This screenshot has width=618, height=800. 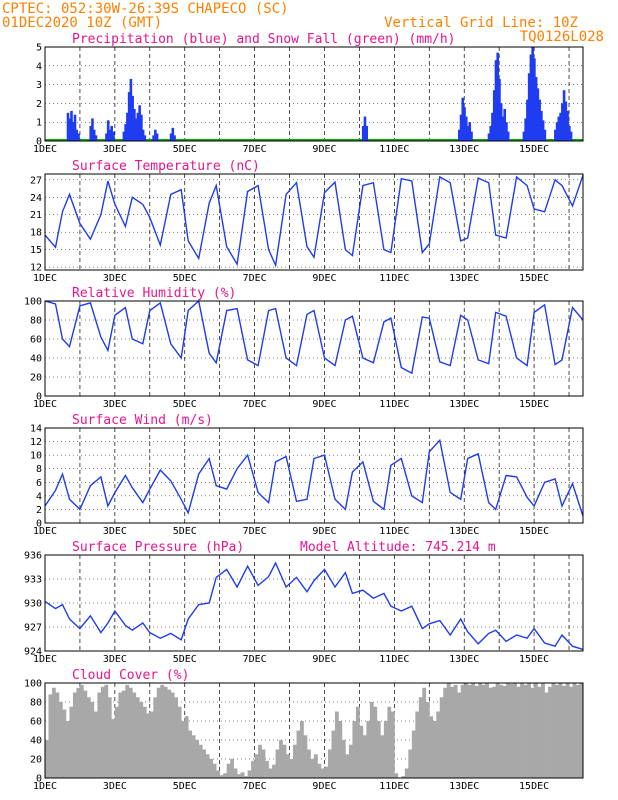 What do you see at coordinates (36, 429) in the screenshot?
I see `y-tick-label: 14` at bounding box center [36, 429].